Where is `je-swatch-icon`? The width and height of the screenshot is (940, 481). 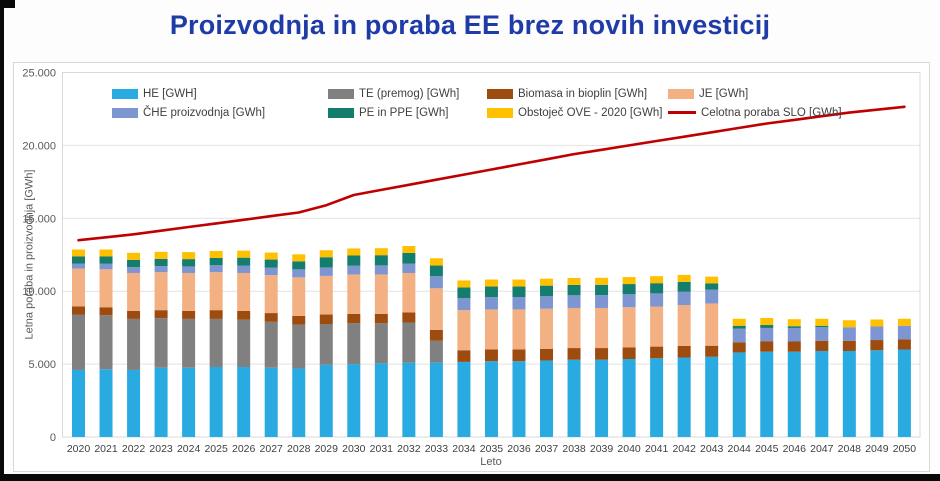
je-swatch-icon is located at coordinates (681, 93).